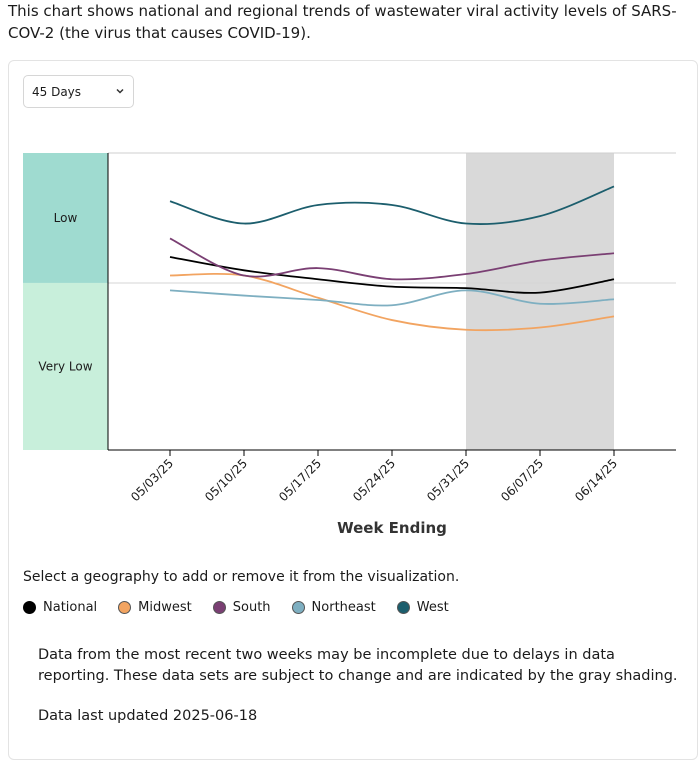 This screenshot has height=760, width=699. I want to click on legend-label: West, so click(432, 607).